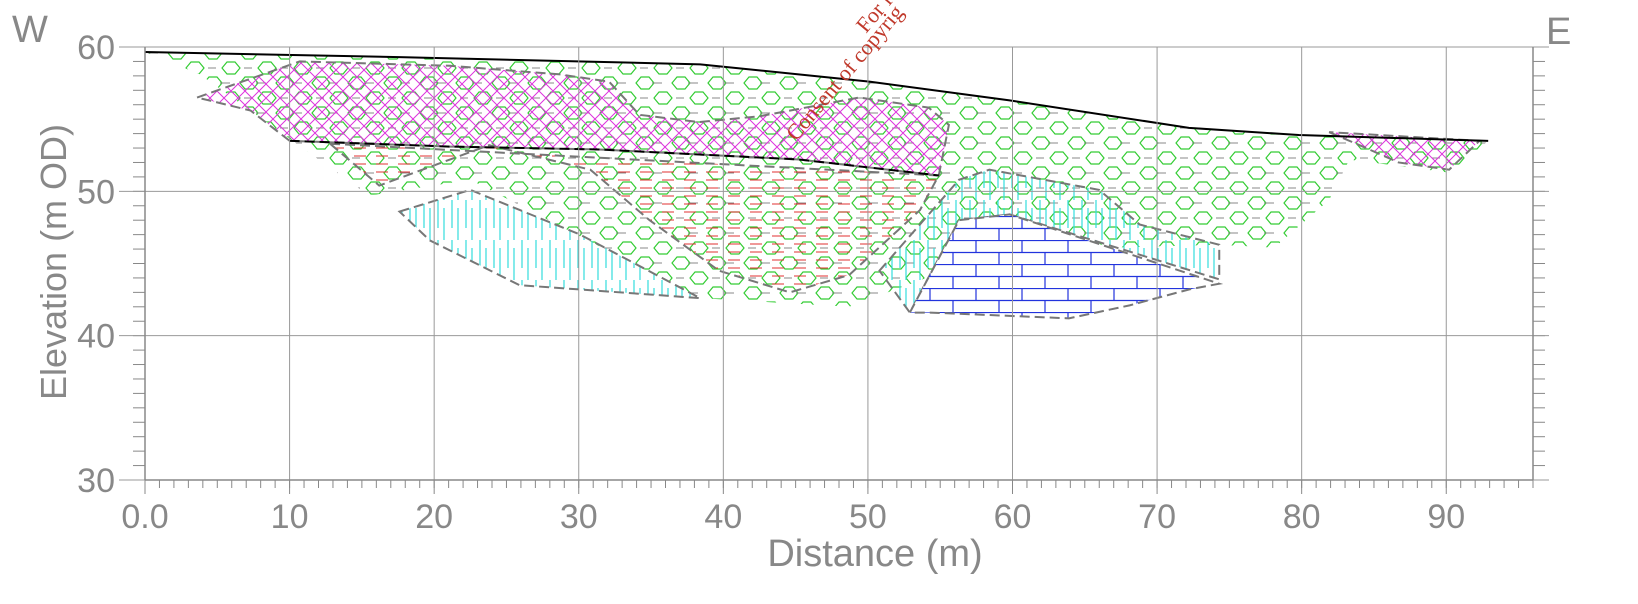  Describe the element at coordinates (96, 48) in the screenshot. I see `y-tick-label: 60` at that location.